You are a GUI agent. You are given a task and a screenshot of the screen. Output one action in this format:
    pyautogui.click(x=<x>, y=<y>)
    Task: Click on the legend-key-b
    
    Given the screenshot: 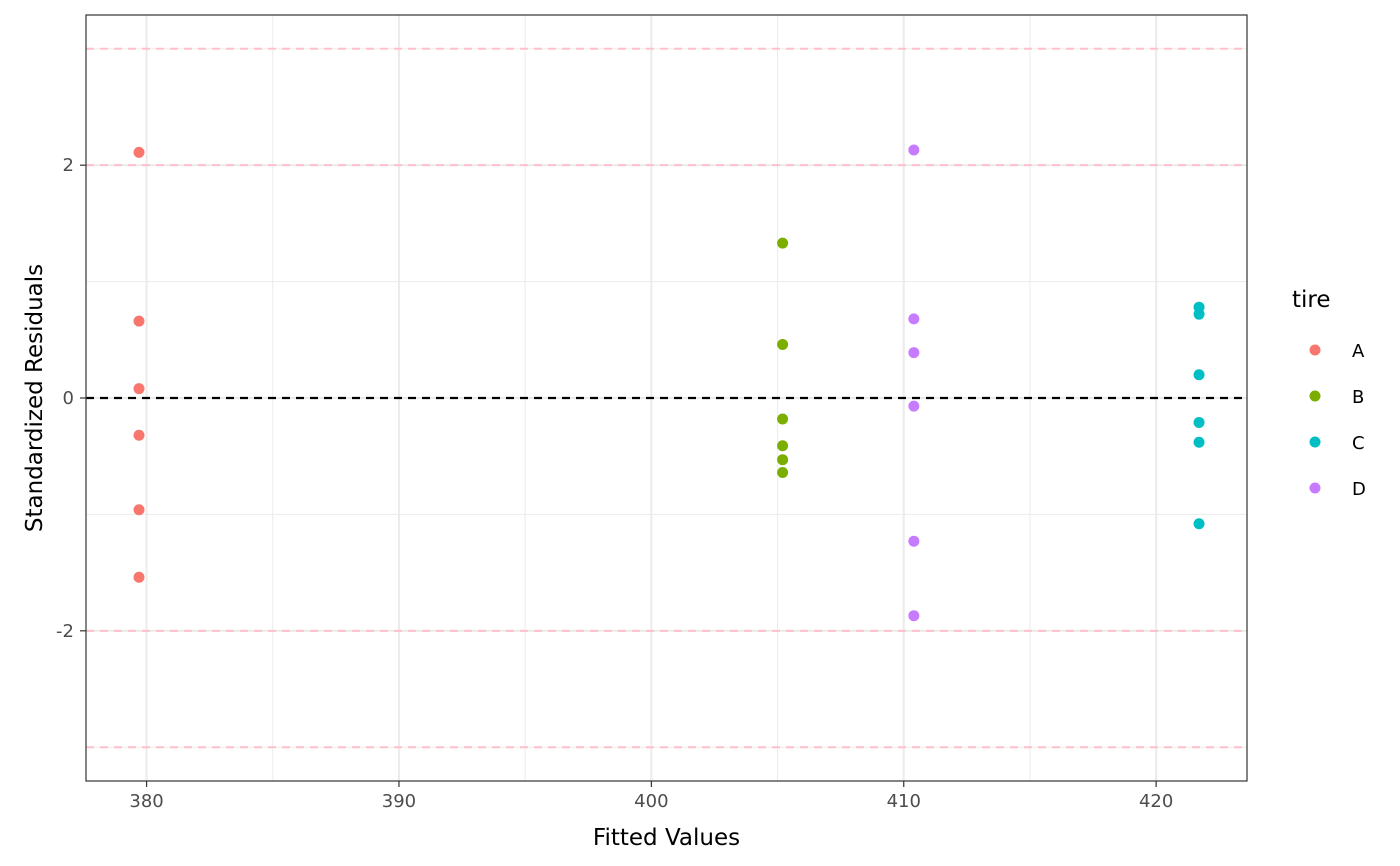 What is the action you would take?
    pyautogui.click(x=1315, y=396)
    